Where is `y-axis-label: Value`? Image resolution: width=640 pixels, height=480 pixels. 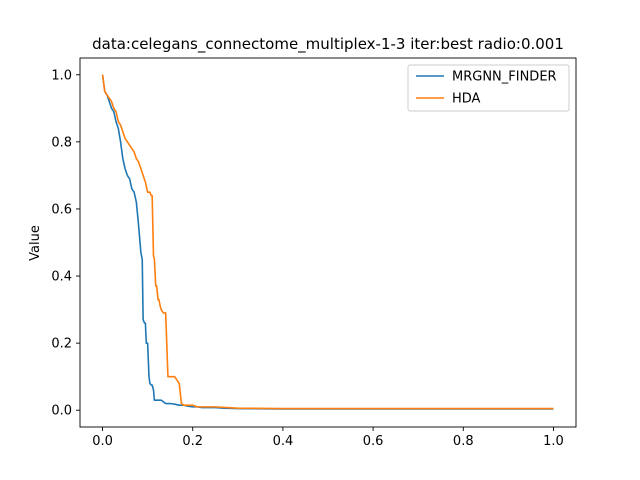
y-axis-label: Value is located at coordinates (35, 243).